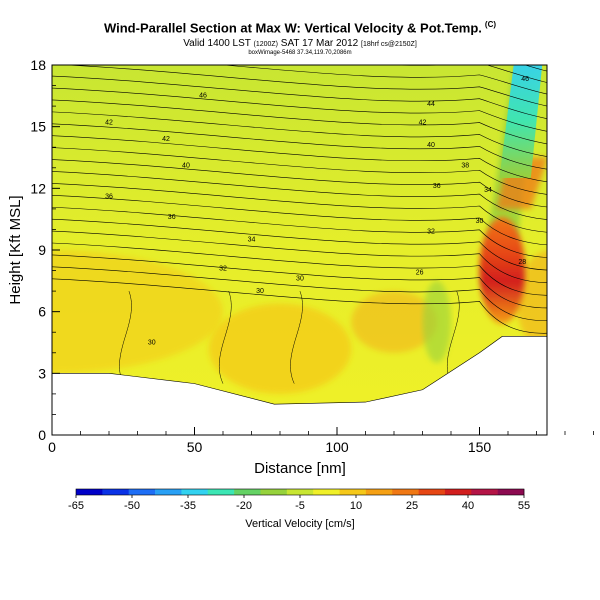 This screenshot has height=600, width=600. I want to click on y-axis: 0 3 6 9 12 15 18, so click(45, 250).